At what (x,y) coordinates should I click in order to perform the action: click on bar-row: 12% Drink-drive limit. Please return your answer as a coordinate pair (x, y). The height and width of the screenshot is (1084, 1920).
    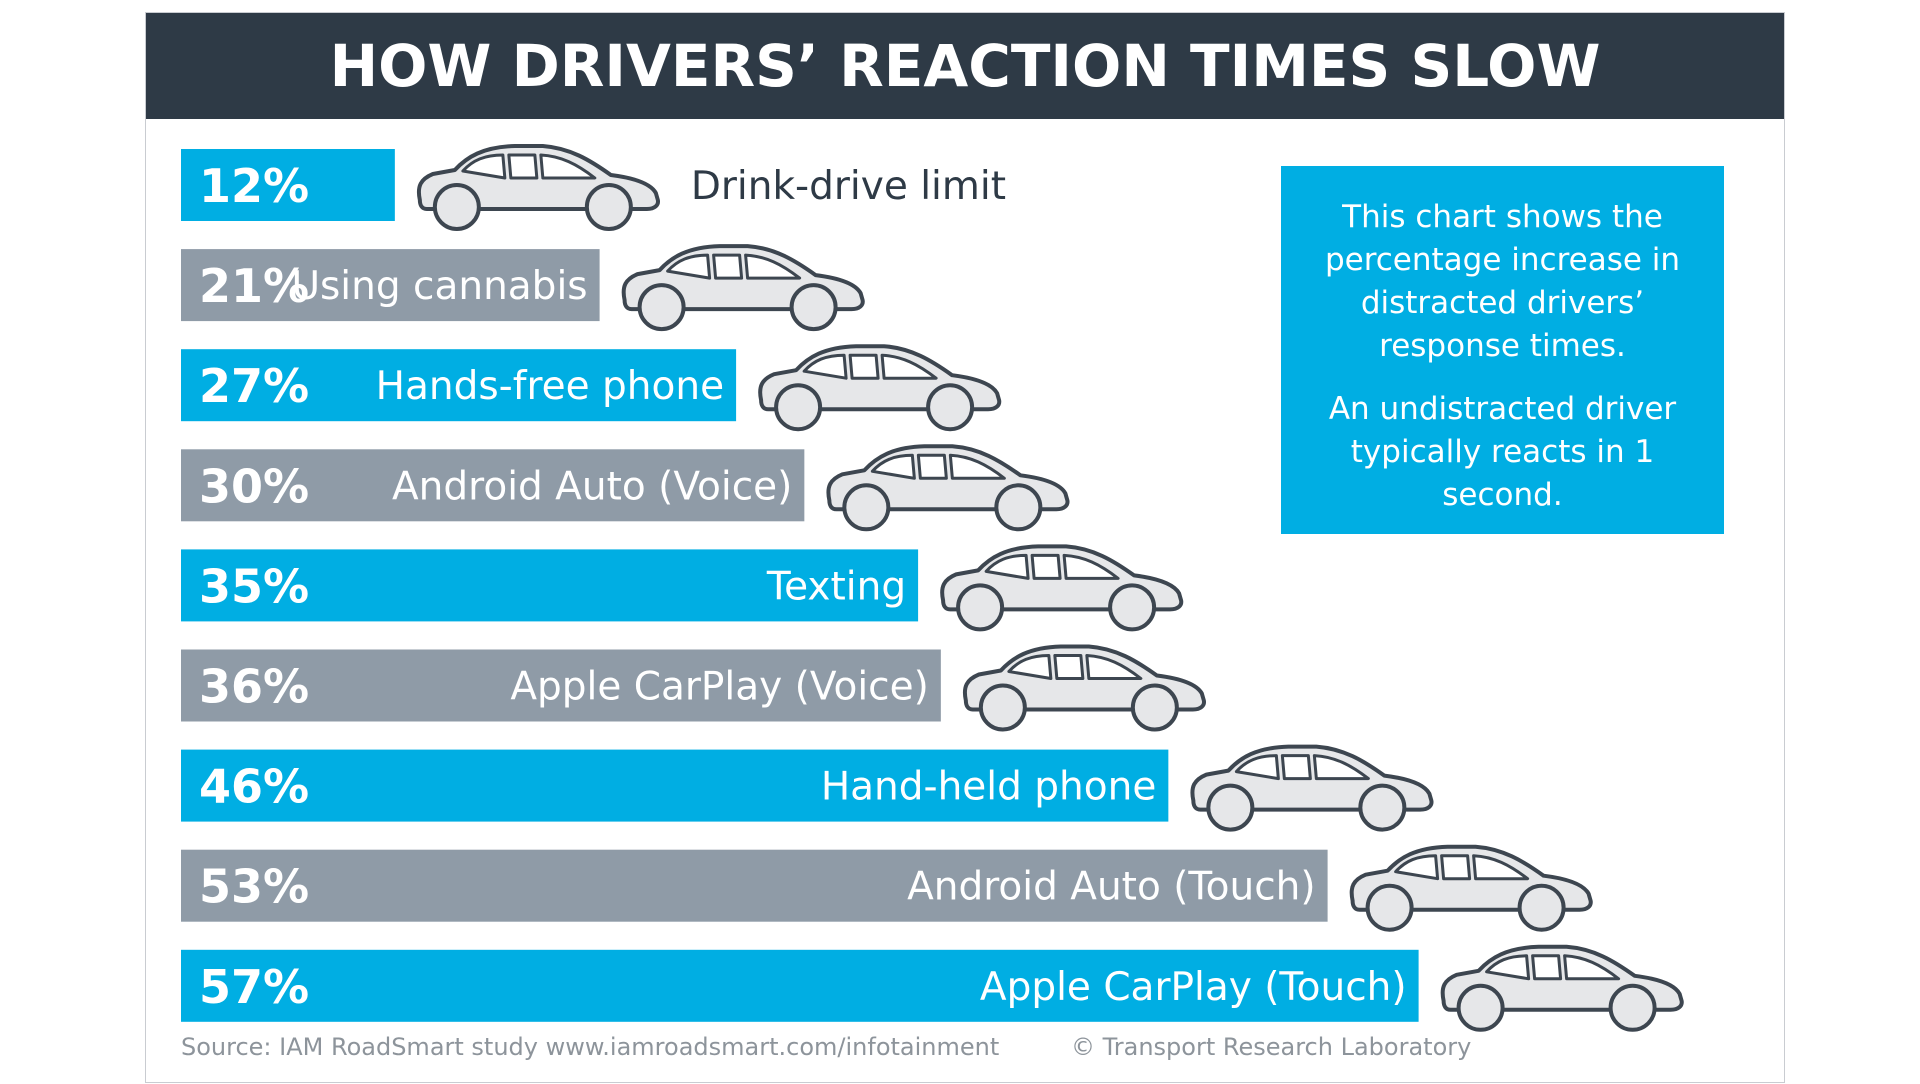
    Looking at the image, I should click on (593, 187).